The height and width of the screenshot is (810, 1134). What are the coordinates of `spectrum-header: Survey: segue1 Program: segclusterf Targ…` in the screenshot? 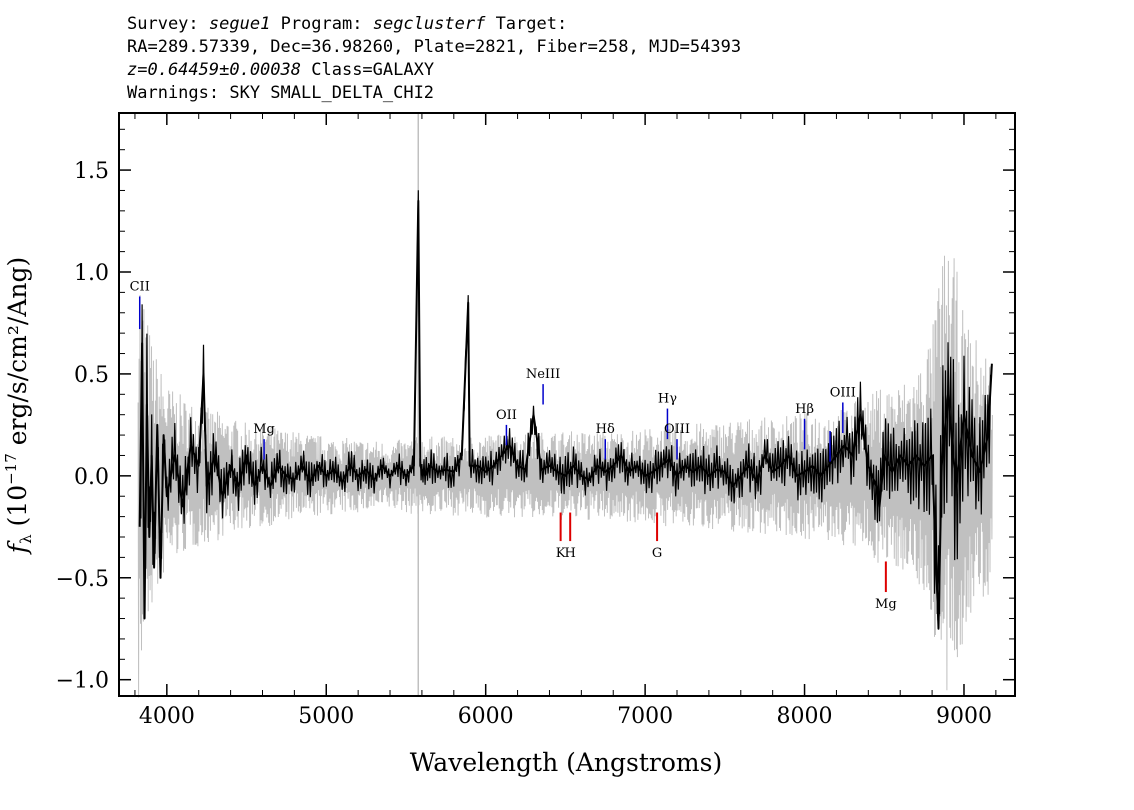 It's located at (434, 59).